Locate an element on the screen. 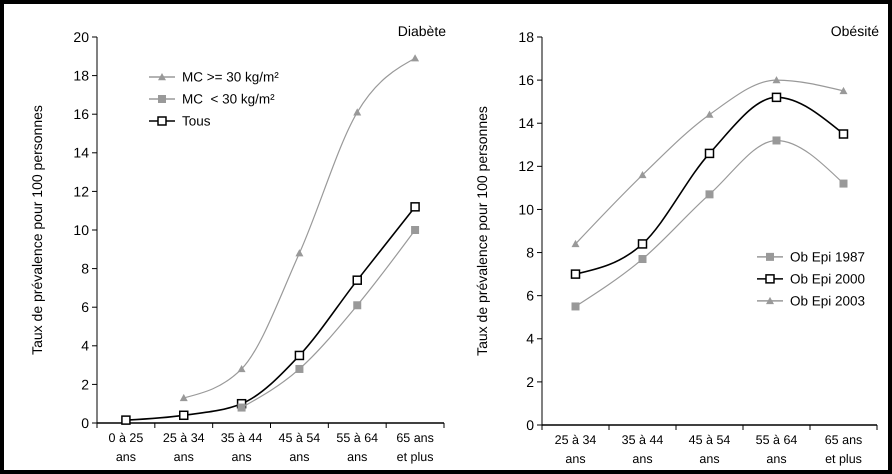 This screenshot has width=892, height=474. legend-label: Ob Epi 2000 is located at coordinates (828, 279).